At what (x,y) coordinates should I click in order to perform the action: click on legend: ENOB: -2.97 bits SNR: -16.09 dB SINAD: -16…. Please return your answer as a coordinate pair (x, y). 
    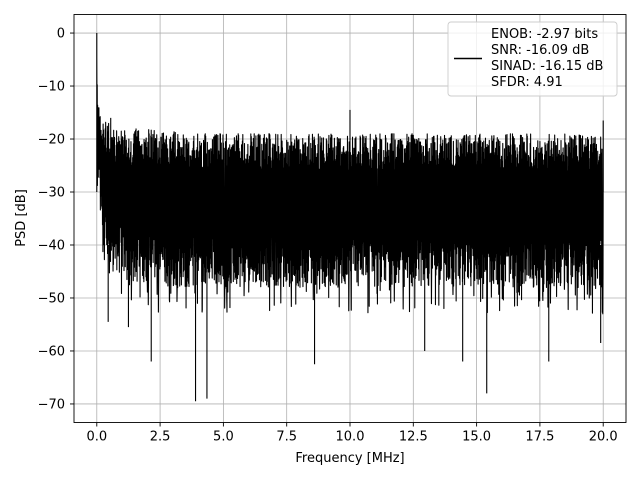
    Looking at the image, I should click on (532, 59).